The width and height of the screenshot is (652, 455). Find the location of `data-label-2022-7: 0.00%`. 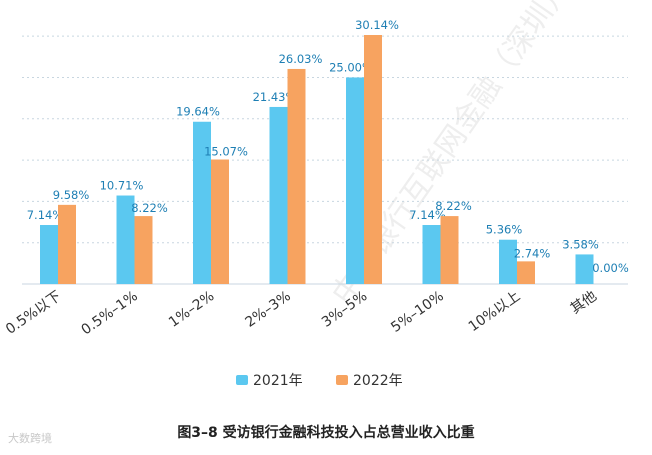

data-label-2022-7: 0.00% is located at coordinates (610, 268).